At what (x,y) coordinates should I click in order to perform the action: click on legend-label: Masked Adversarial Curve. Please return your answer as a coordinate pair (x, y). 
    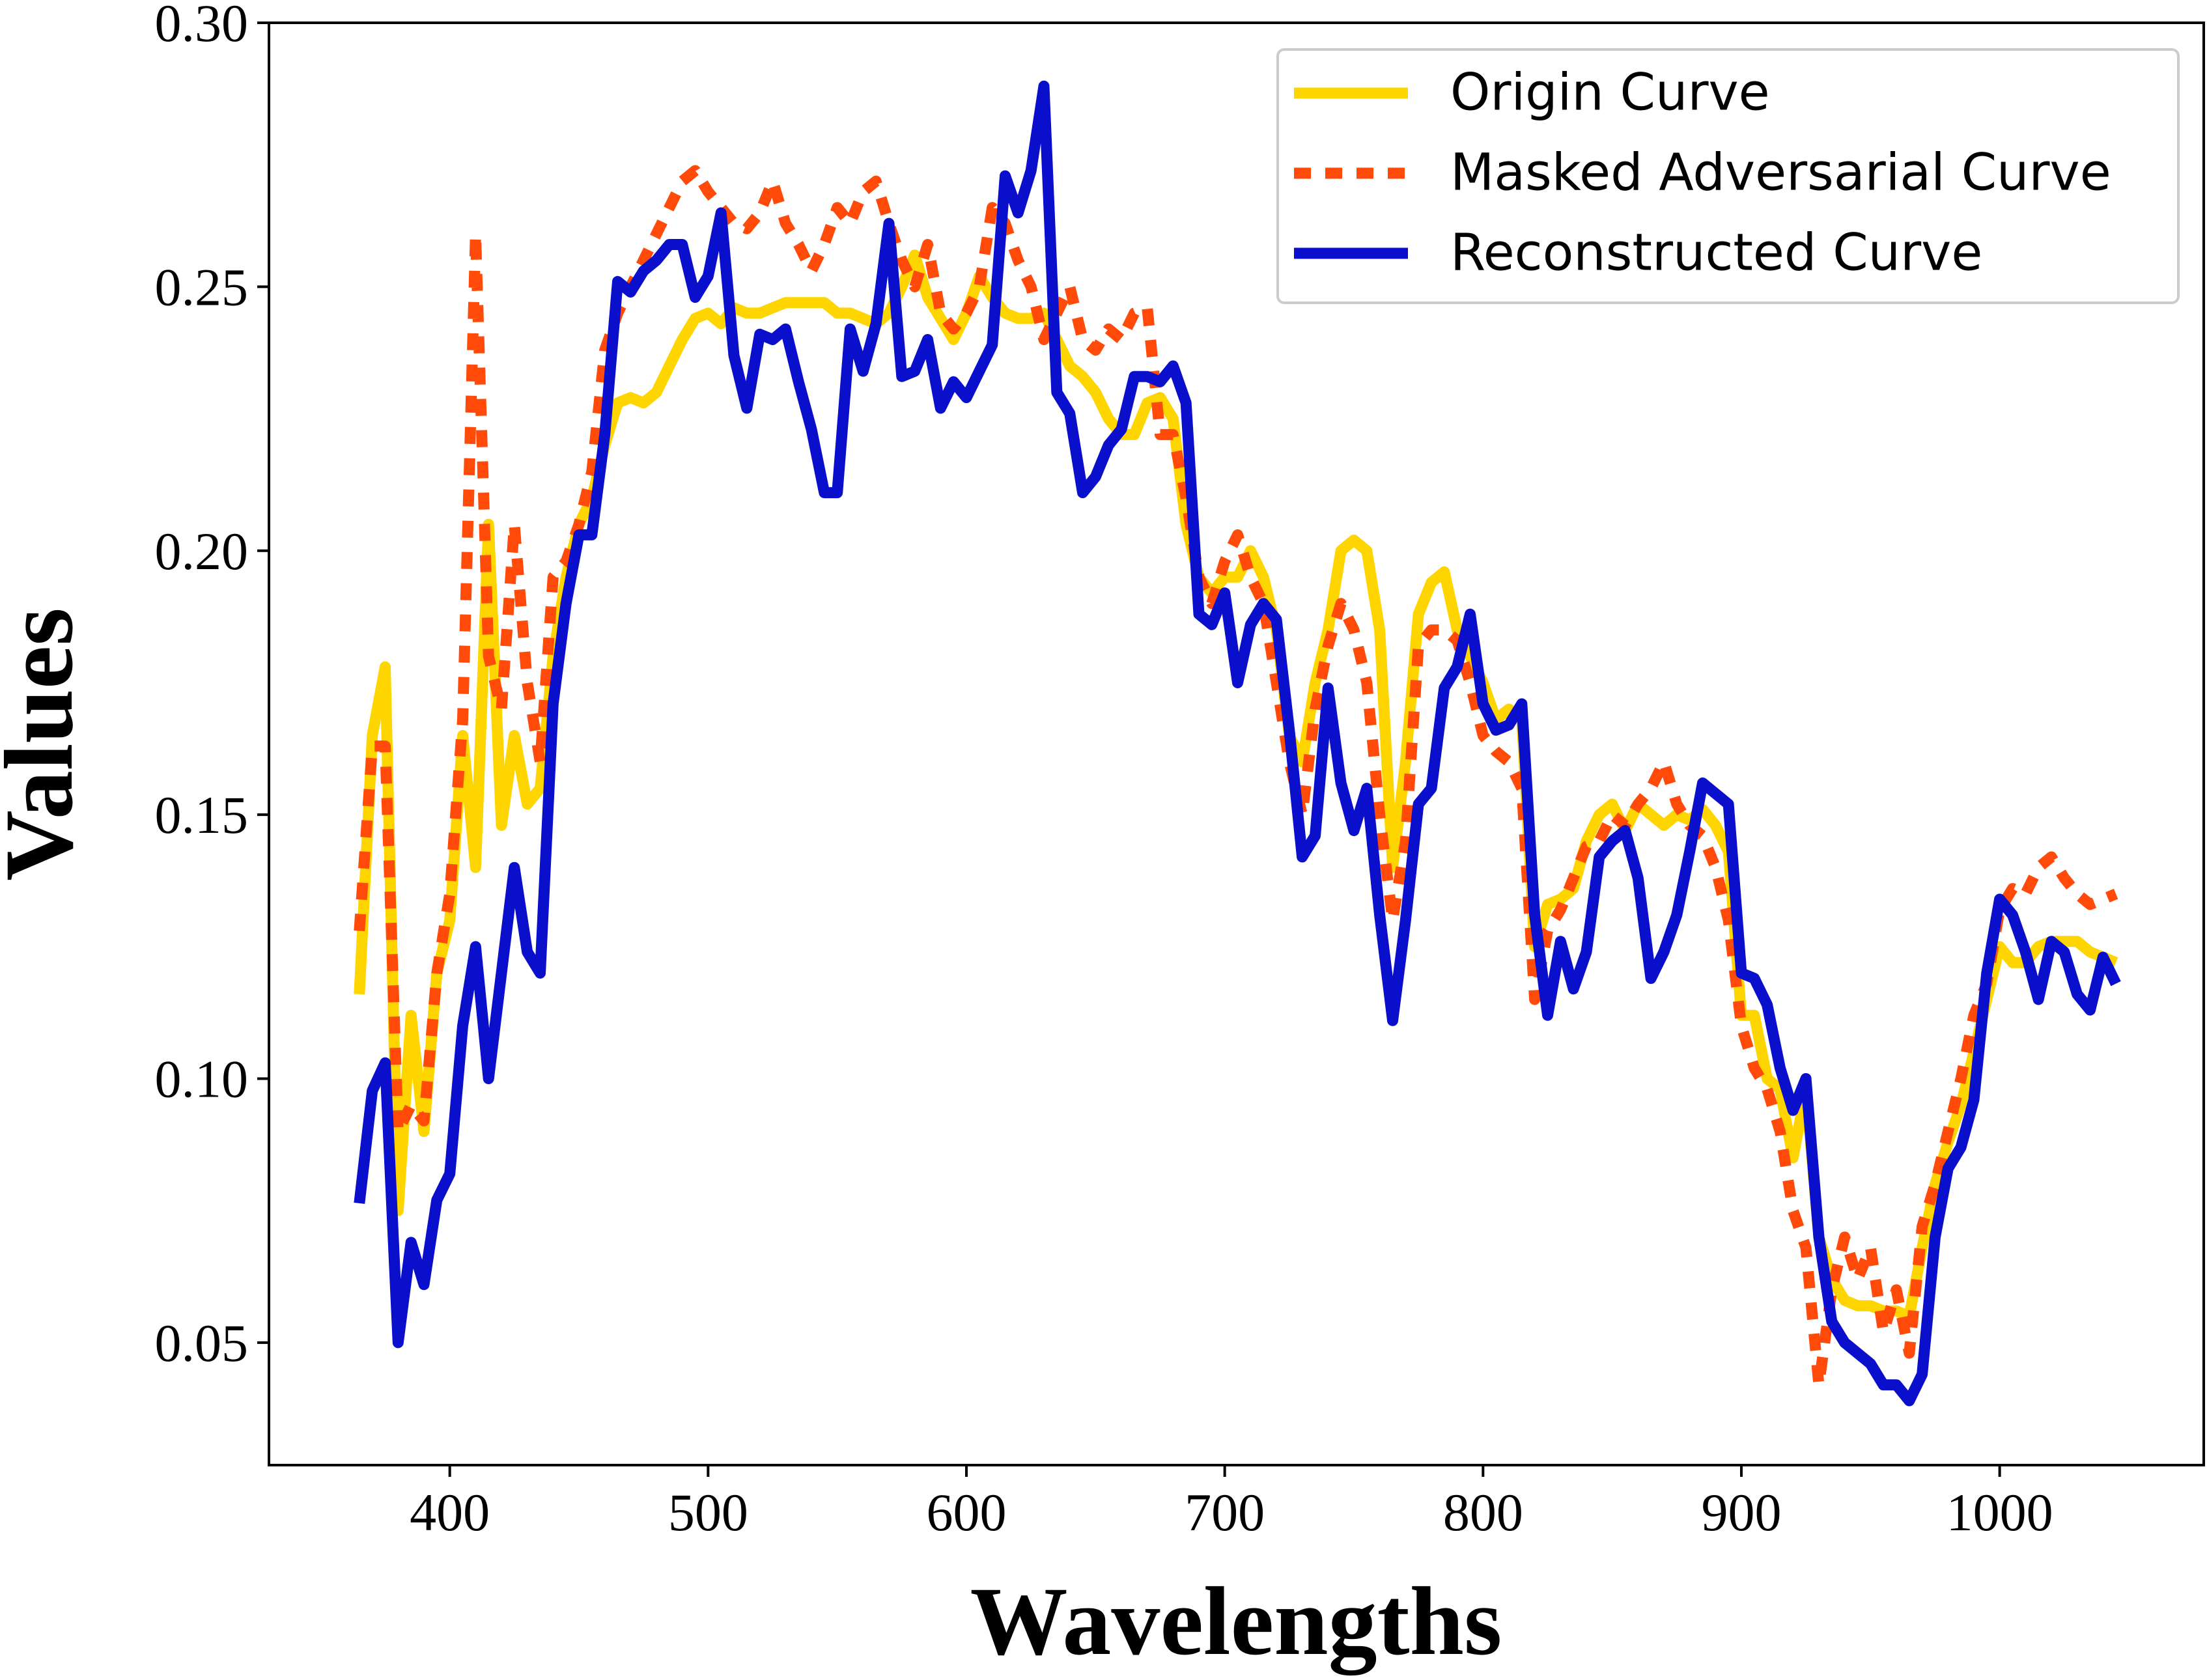
    Looking at the image, I should click on (1780, 172).